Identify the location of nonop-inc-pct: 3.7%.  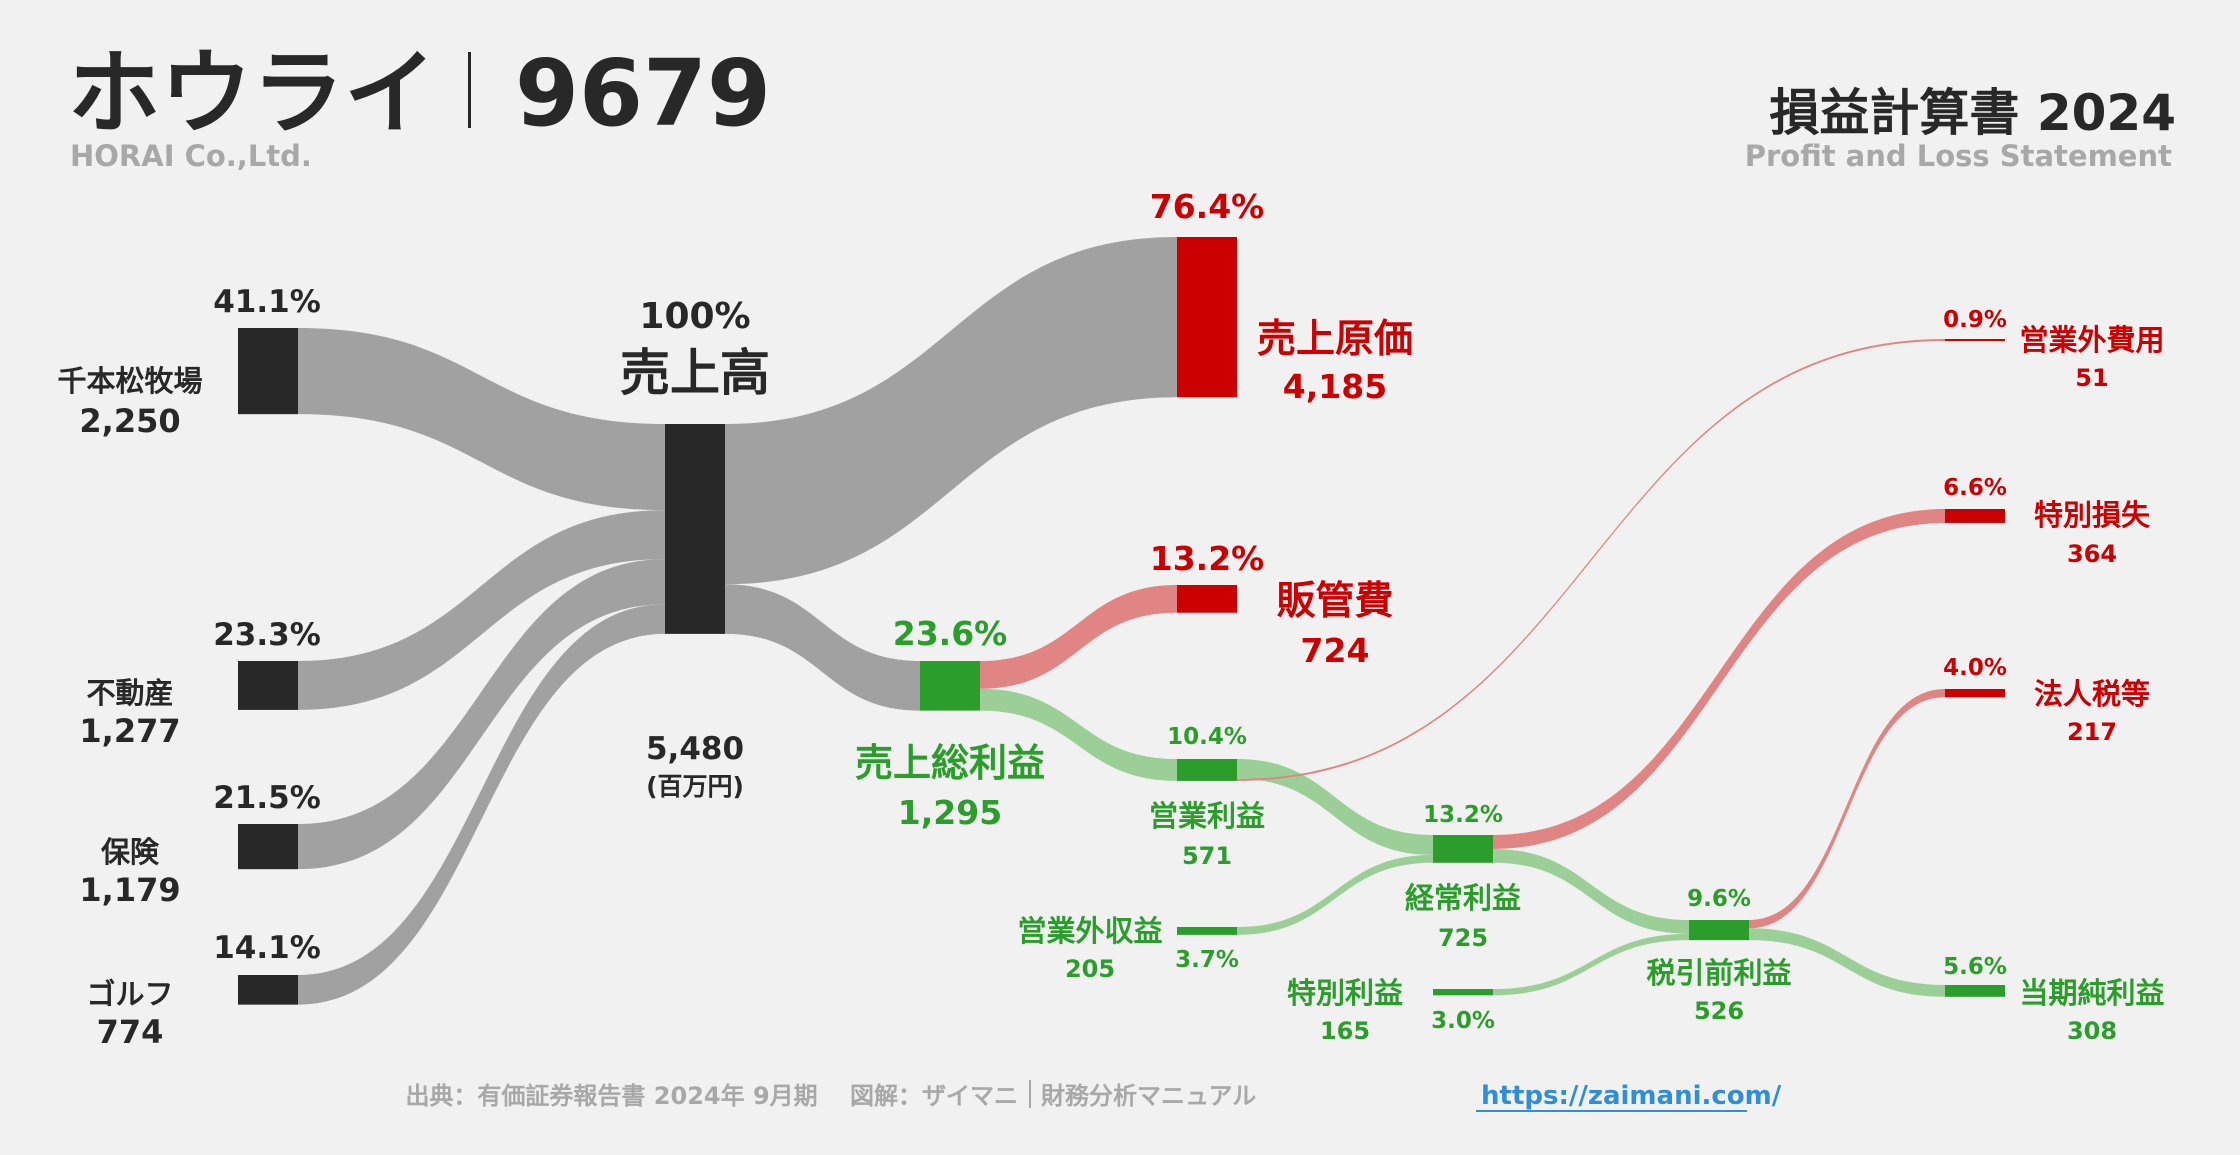
(1207, 960).